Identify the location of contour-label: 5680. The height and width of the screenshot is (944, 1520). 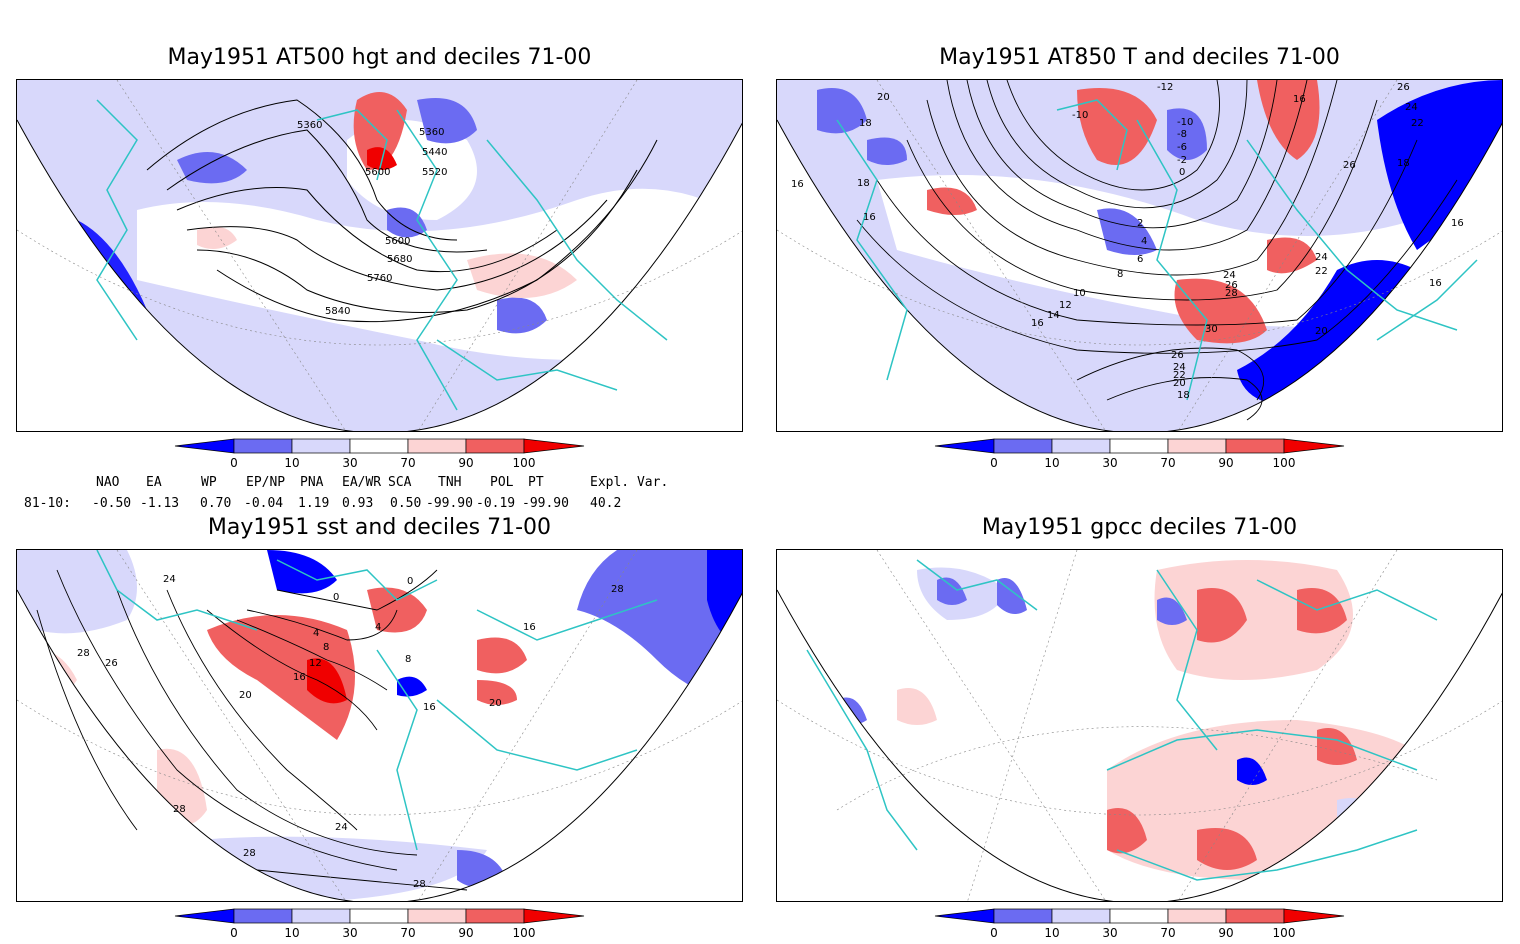
(399, 259).